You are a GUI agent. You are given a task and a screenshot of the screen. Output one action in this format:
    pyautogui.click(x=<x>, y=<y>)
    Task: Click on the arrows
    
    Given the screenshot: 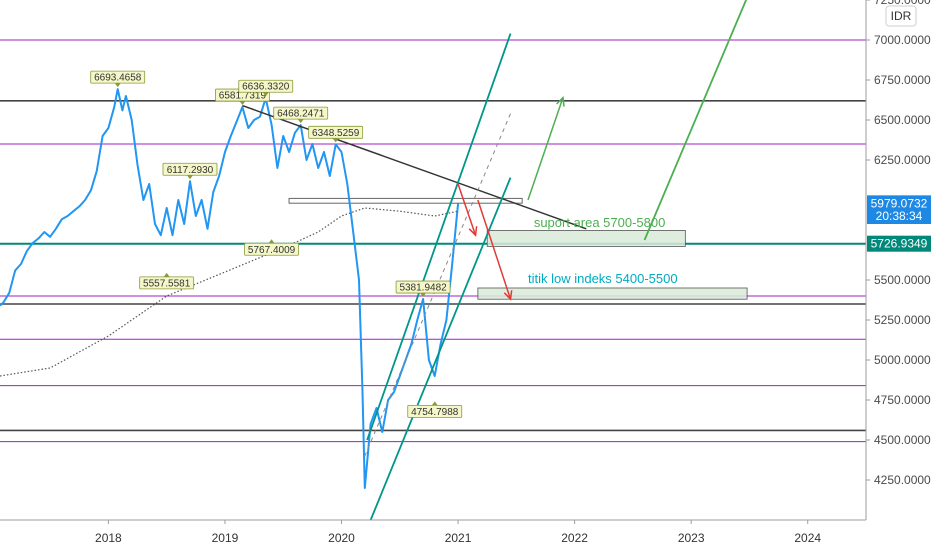 What is the action you would take?
    pyautogui.click(x=511, y=198)
    